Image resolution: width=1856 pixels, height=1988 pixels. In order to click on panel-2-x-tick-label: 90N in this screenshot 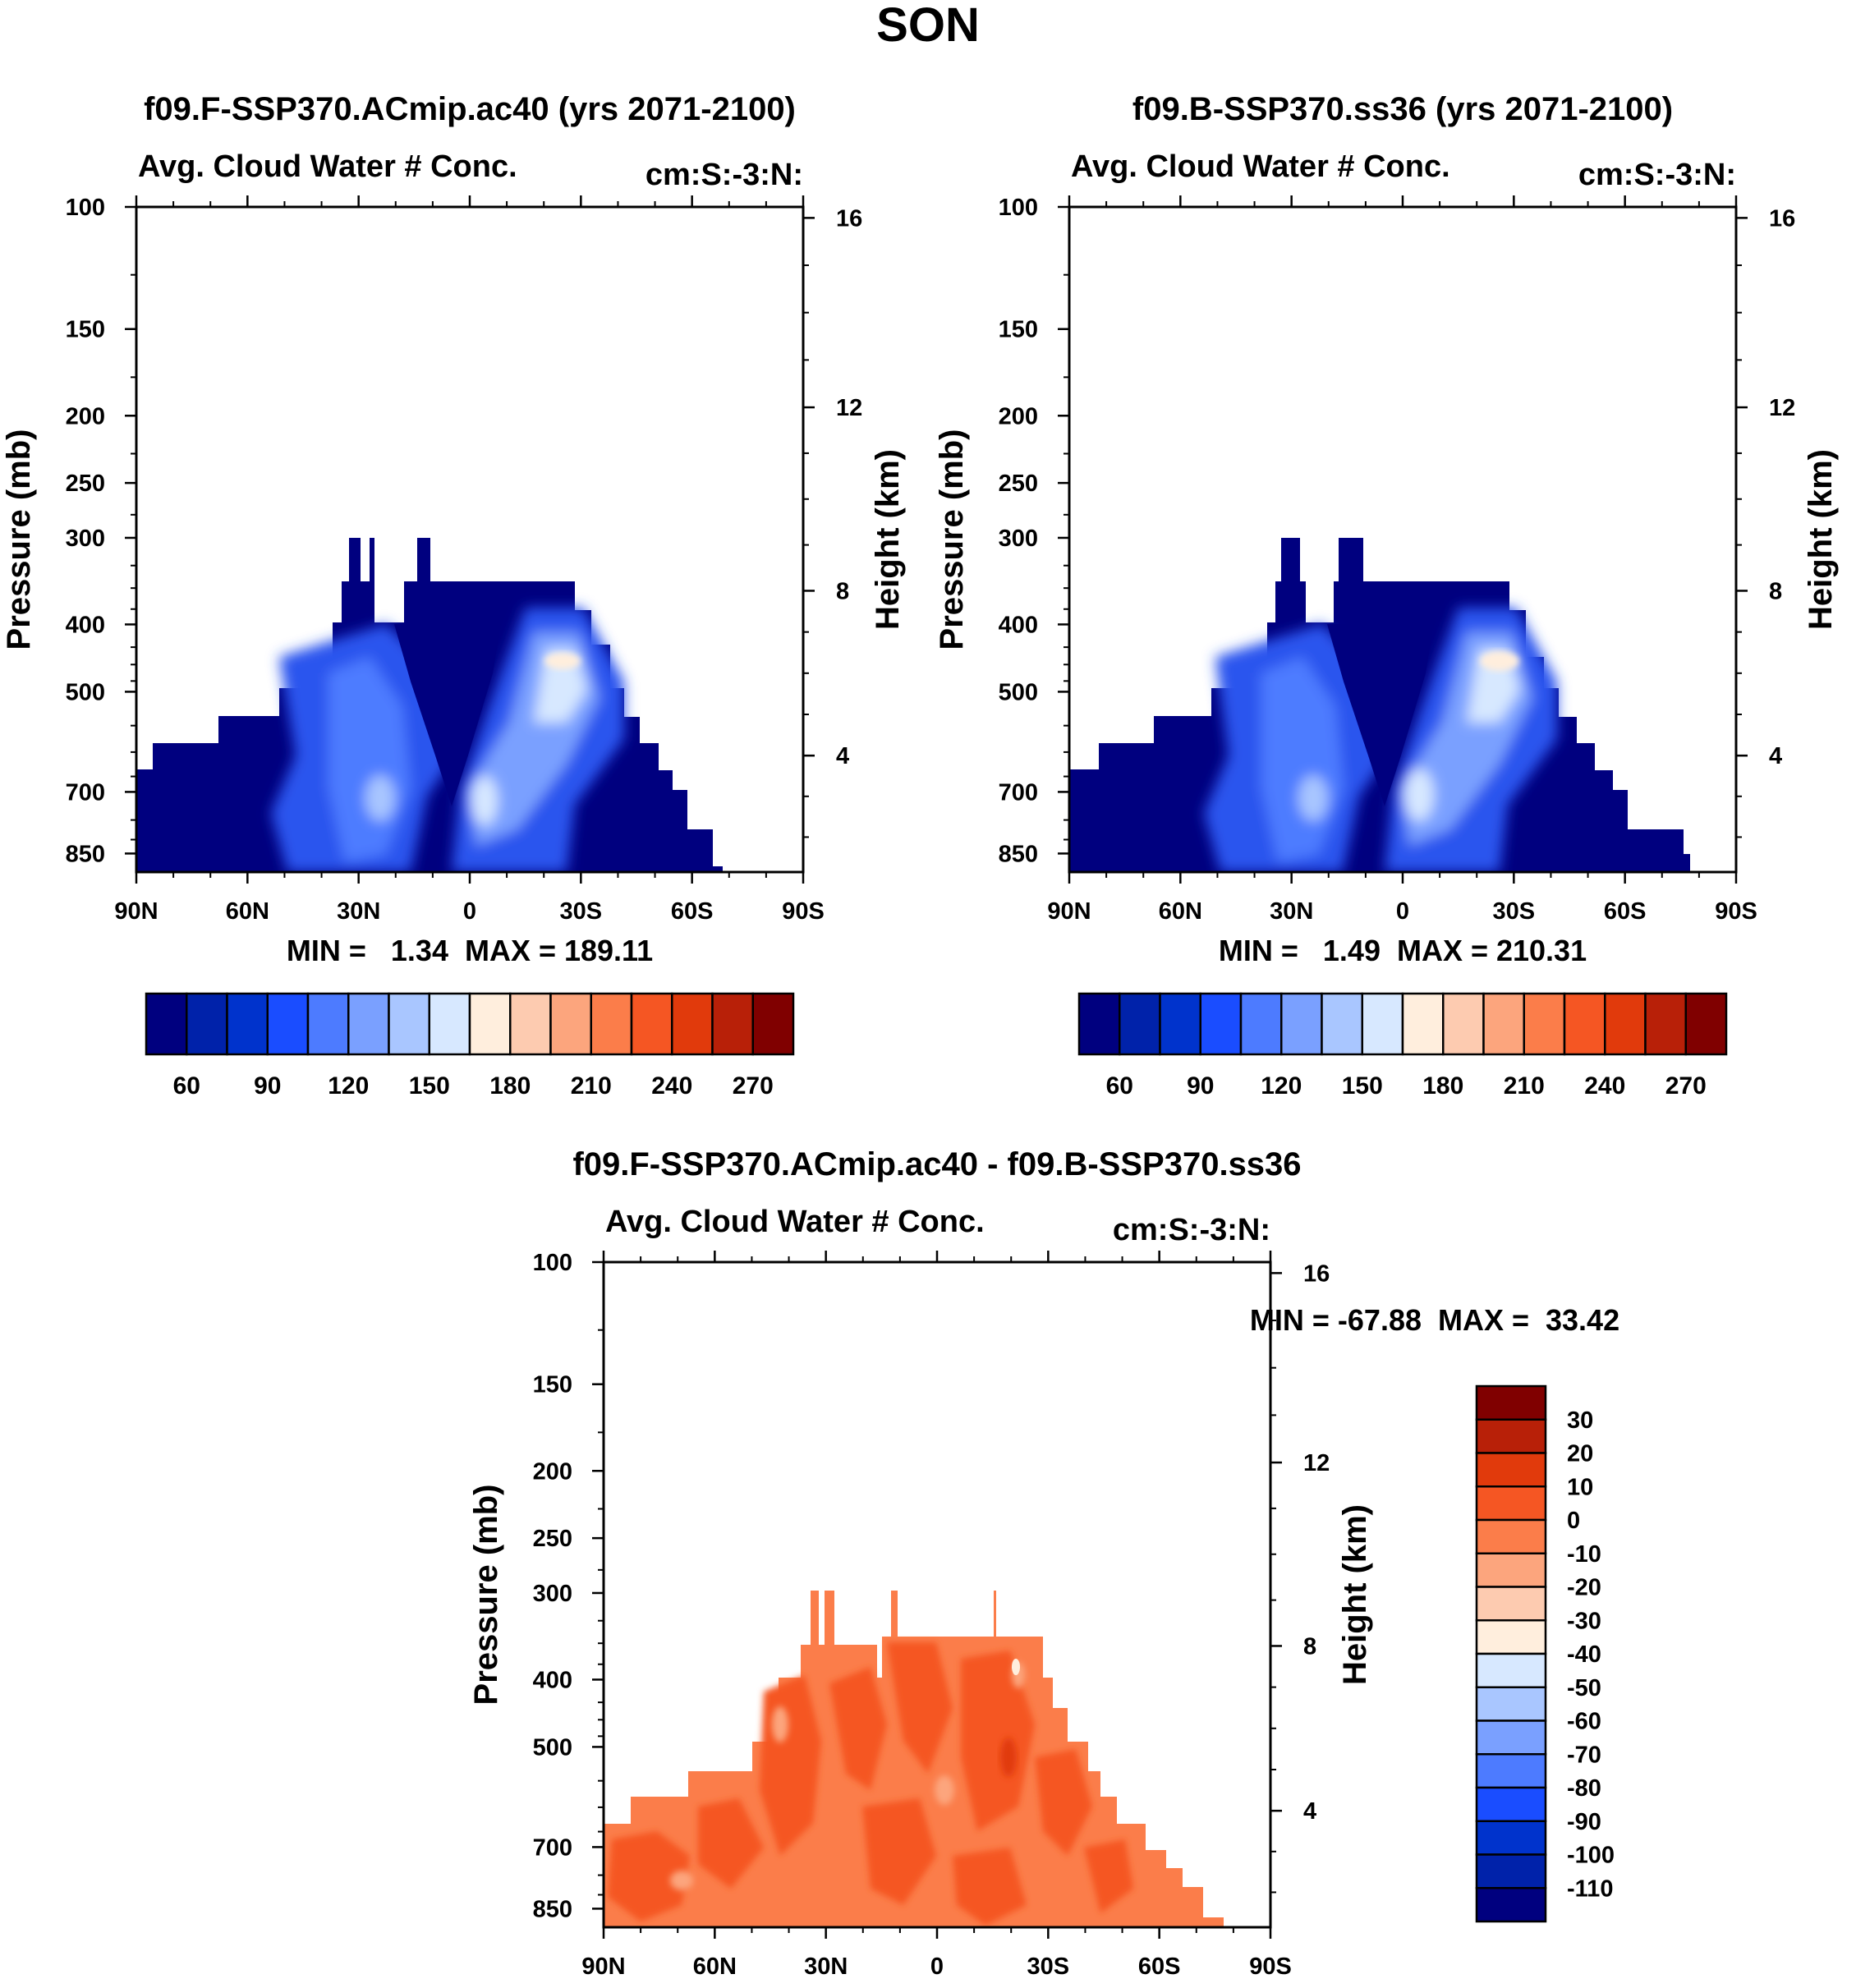, I will do `click(1069, 911)`.